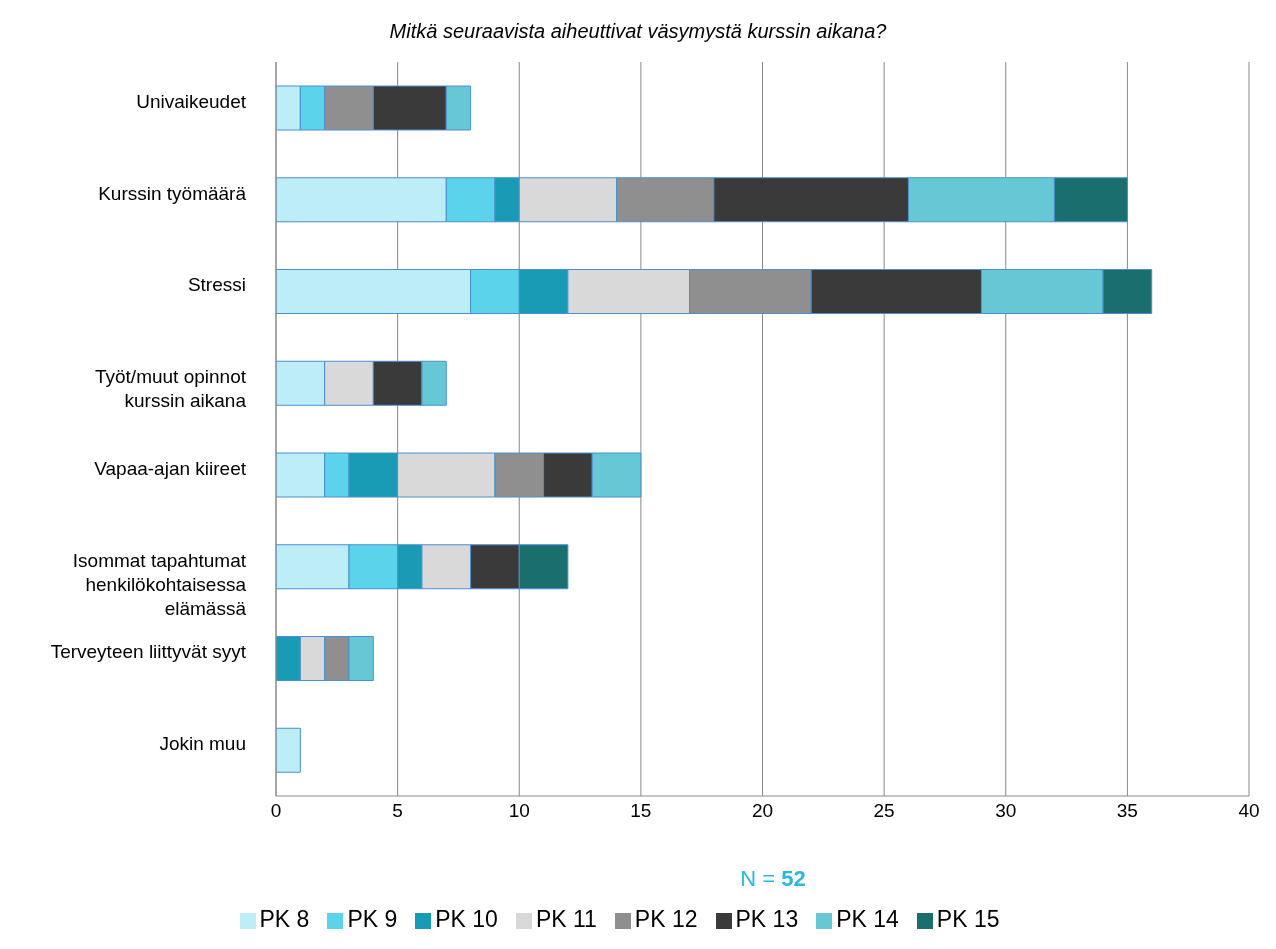  I want to click on x-tick-label: 35, so click(1127, 811).